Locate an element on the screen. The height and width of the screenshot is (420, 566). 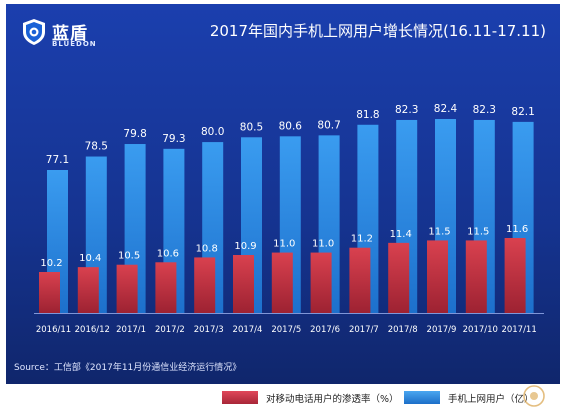
tick-label-2016/11: 2016/11 is located at coordinates (53, 330).